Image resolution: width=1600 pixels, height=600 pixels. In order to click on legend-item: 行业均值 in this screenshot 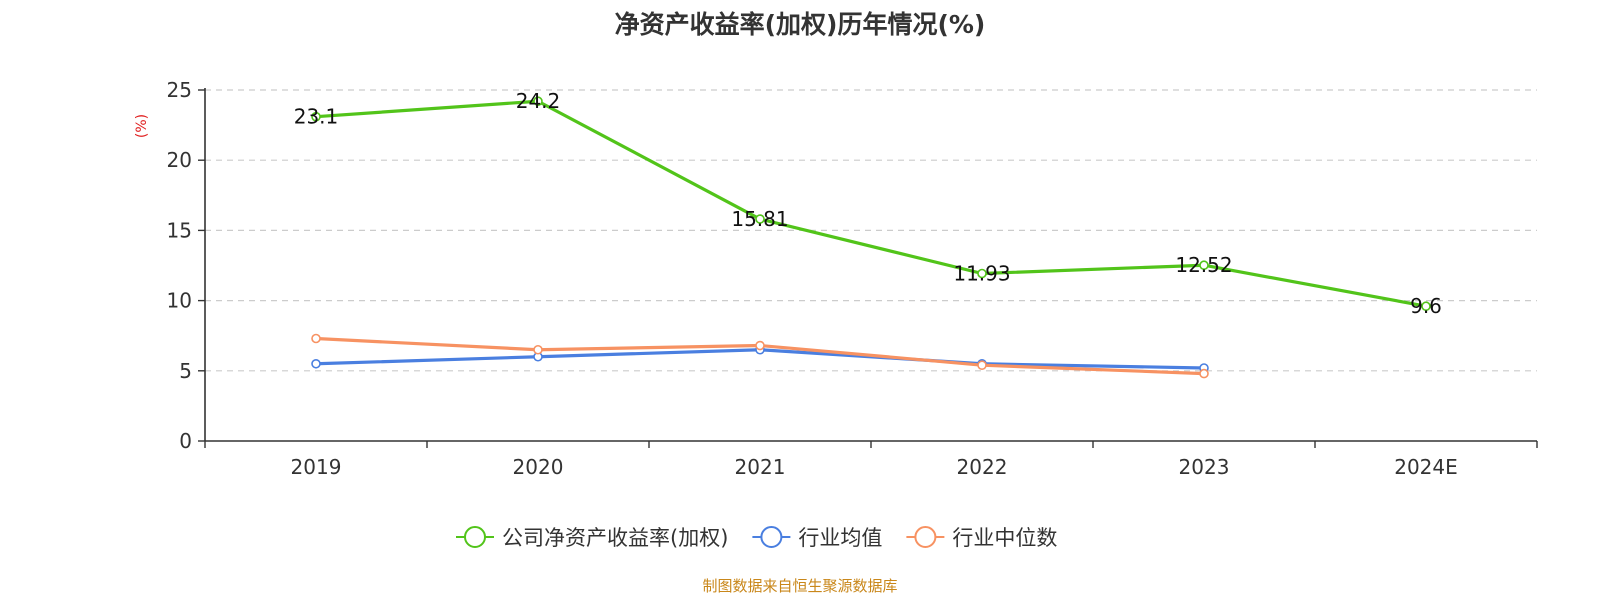, I will do `click(817, 538)`.